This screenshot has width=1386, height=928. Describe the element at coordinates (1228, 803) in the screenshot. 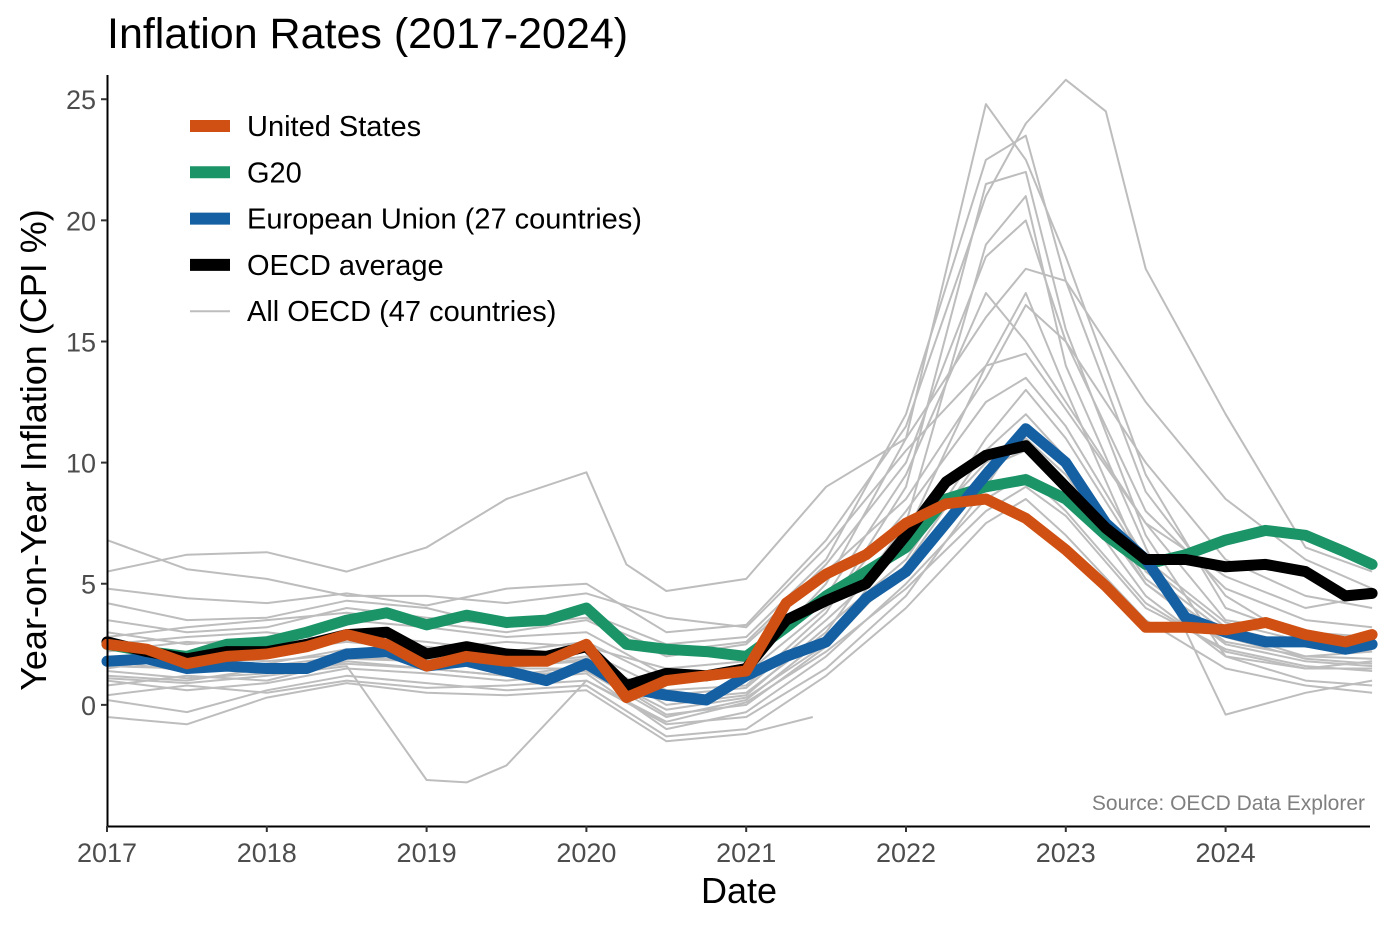

I see `source-caption: Source: OECD Data Explorer` at that location.